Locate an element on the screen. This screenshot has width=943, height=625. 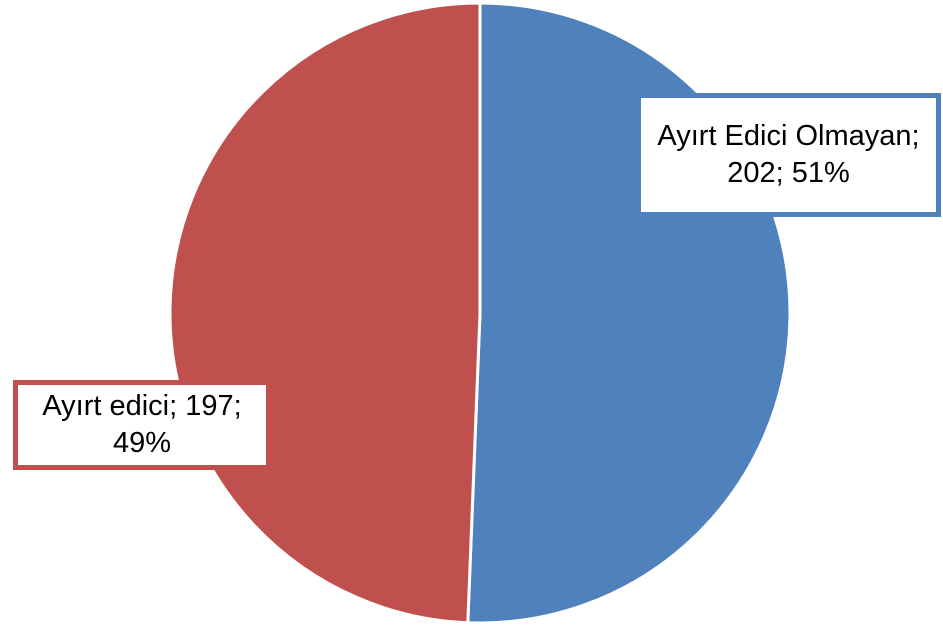
data-label-ayirt-edici-olmayan: Ayırt Edici Olmayan; 202; 51% is located at coordinates (788, 155).